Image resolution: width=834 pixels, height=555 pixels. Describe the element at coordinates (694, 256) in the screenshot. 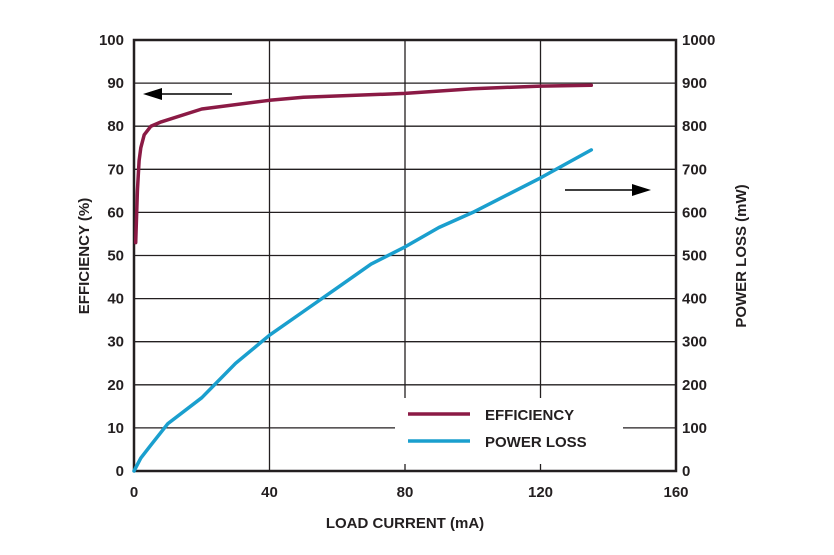

I see `y-tick-label-right: 500` at that location.